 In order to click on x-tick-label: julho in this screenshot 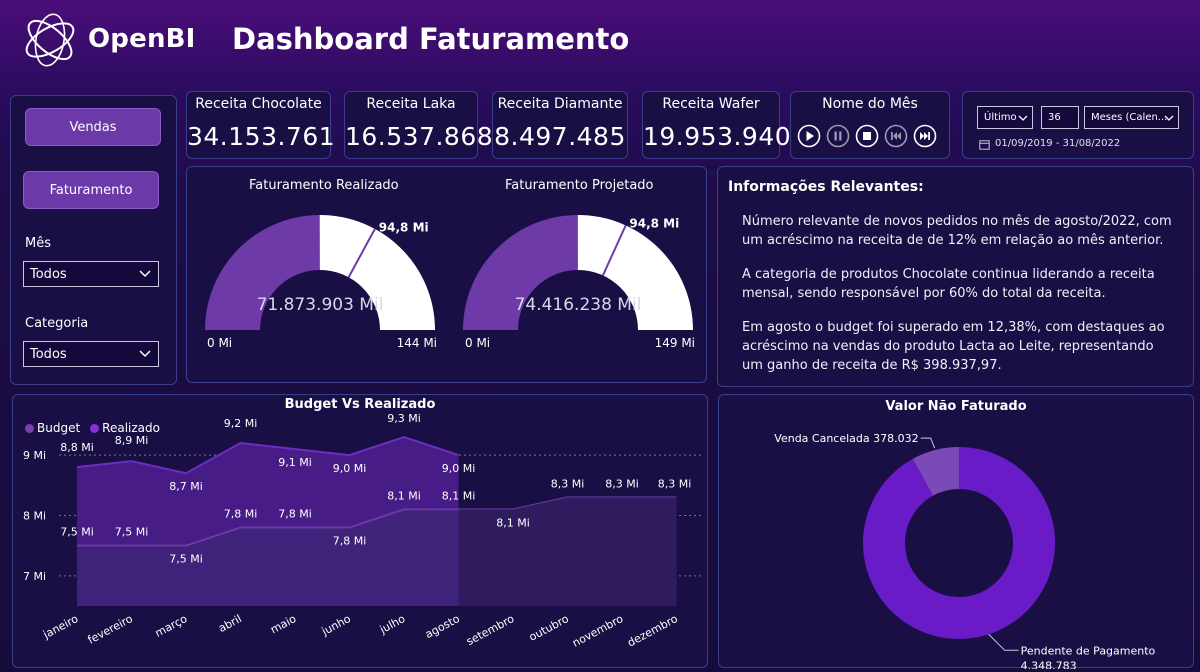, I will do `click(392, 624)`.